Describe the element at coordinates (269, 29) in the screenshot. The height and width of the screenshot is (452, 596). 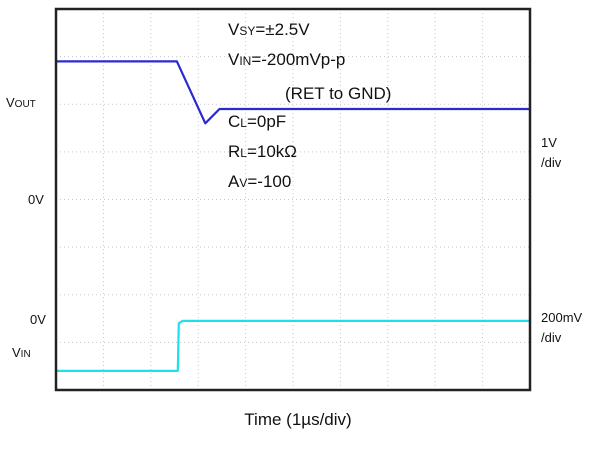
I see `condition-vsy: VSY=±2.5V` at that location.